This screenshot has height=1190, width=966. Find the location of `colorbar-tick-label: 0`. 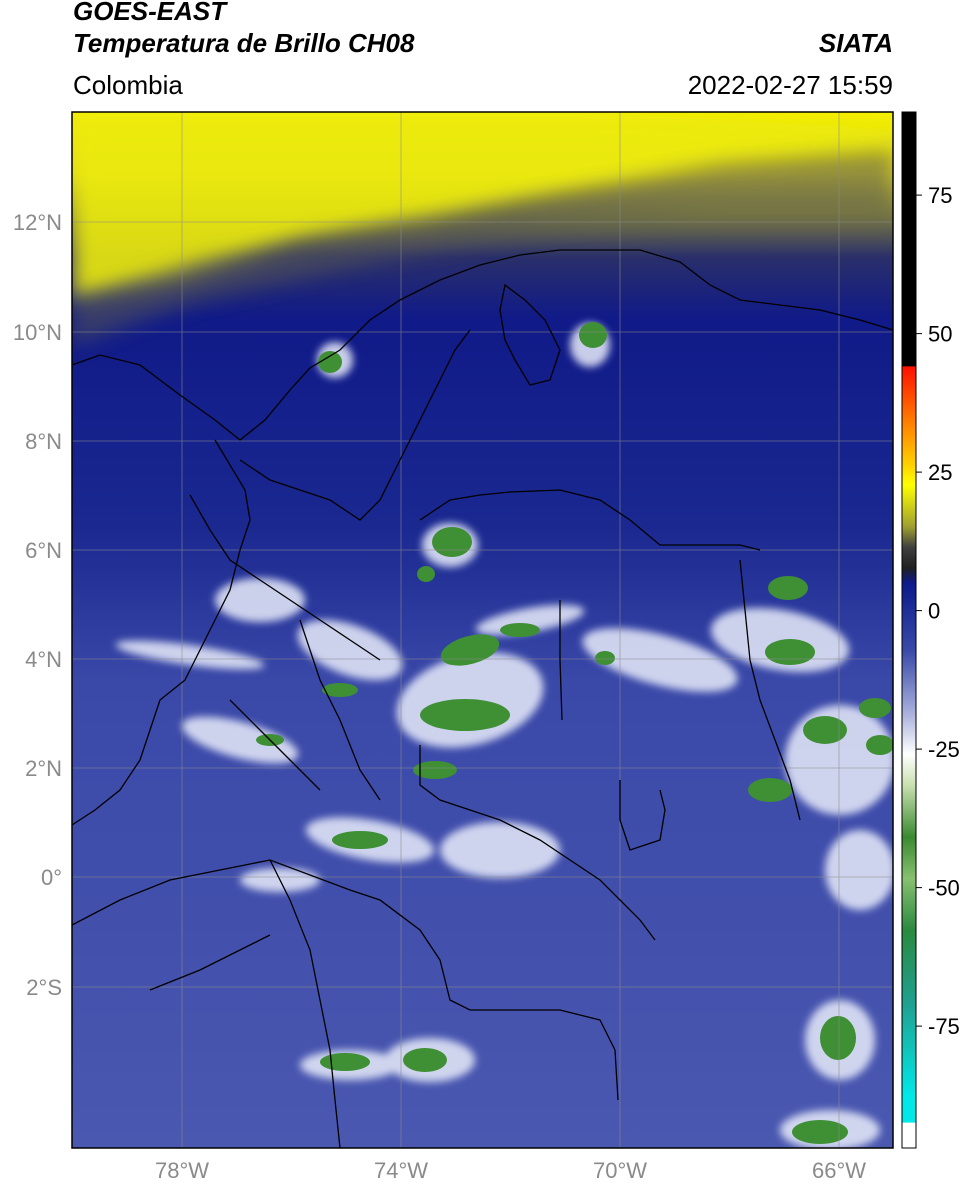

colorbar-tick-label: 0 is located at coordinates (934, 611).